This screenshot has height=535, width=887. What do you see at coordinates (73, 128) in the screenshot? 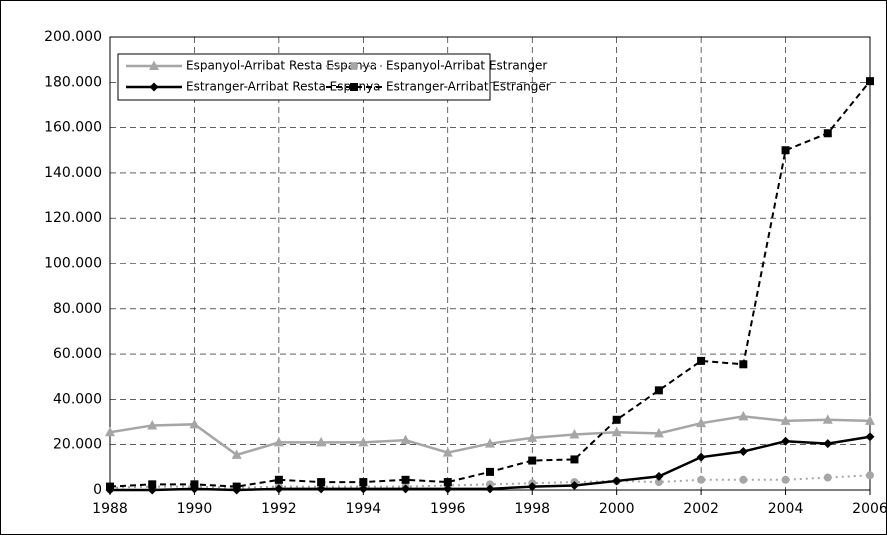
I see `y-tick-label: 160.000` at bounding box center [73, 128].